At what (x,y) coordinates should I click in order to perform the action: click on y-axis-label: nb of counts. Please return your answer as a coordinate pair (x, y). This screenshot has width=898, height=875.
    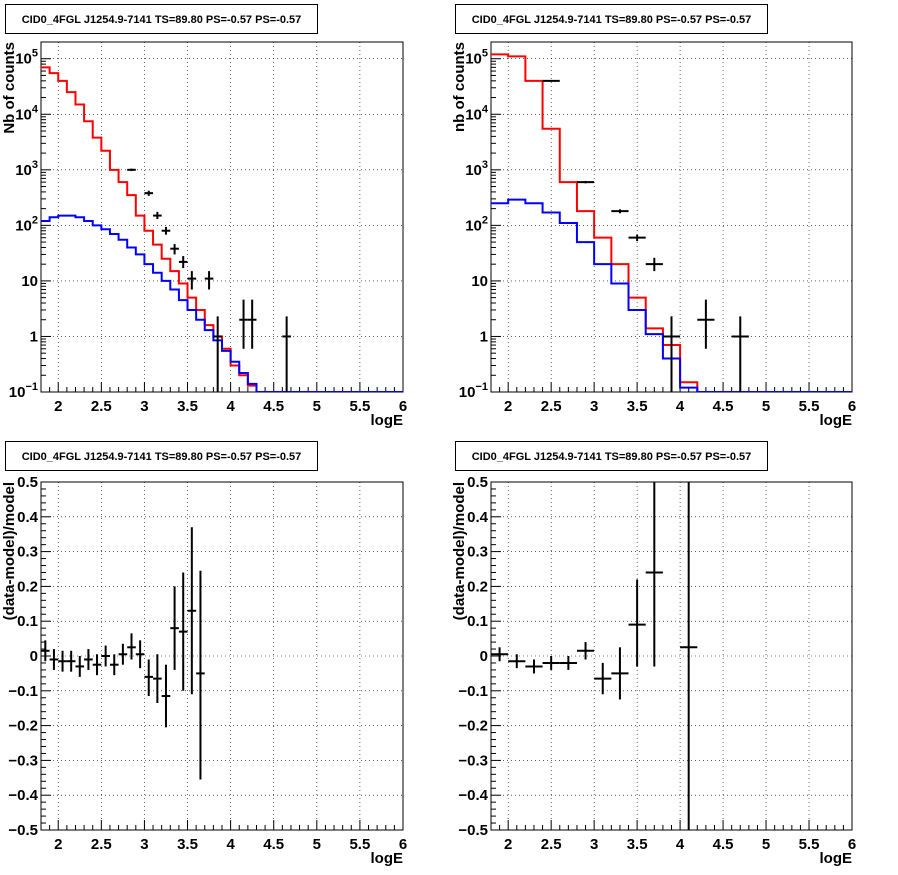
    Looking at the image, I should click on (459, 87).